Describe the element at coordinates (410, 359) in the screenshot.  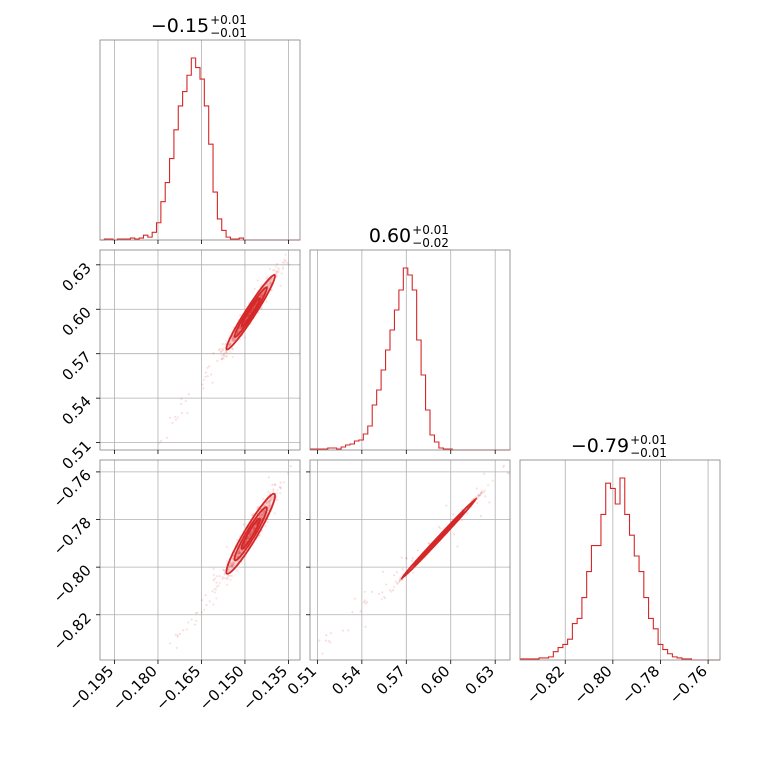
I see `histogram-step-line` at that location.